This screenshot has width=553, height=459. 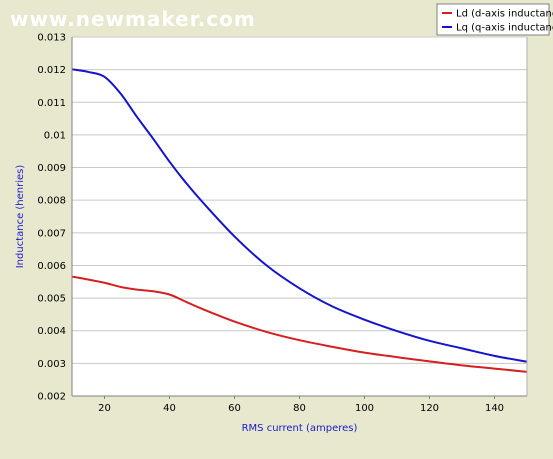 I want to click on y-tick-label: 0.009, so click(x=51, y=168).